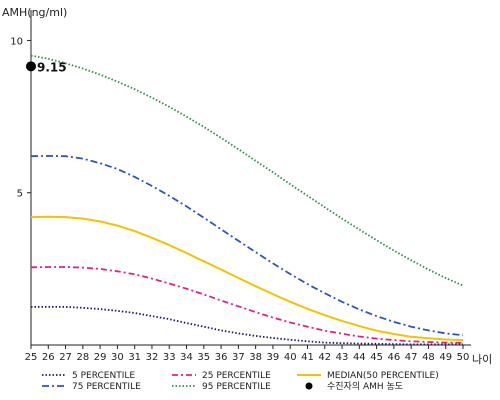 The image size is (500, 400). What do you see at coordinates (359, 357) in the screenshot?
I see `x-tick-label: 44` at bounding box center [359, 357].